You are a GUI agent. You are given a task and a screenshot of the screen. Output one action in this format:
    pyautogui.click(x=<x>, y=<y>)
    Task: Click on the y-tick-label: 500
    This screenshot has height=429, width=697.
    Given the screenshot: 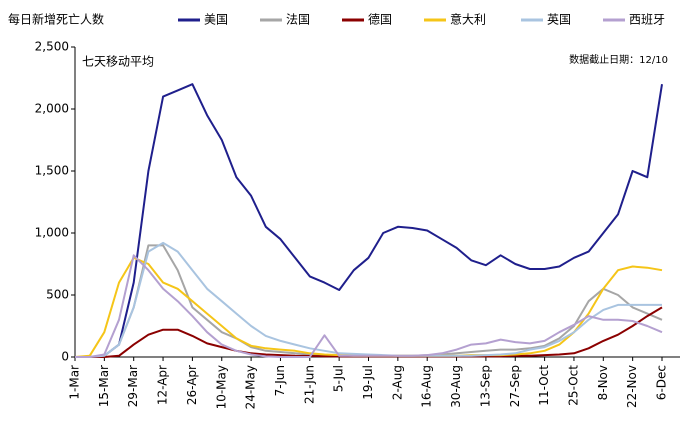 What is the action you would take?
    pyautogui.click(x=57, y=295)
    